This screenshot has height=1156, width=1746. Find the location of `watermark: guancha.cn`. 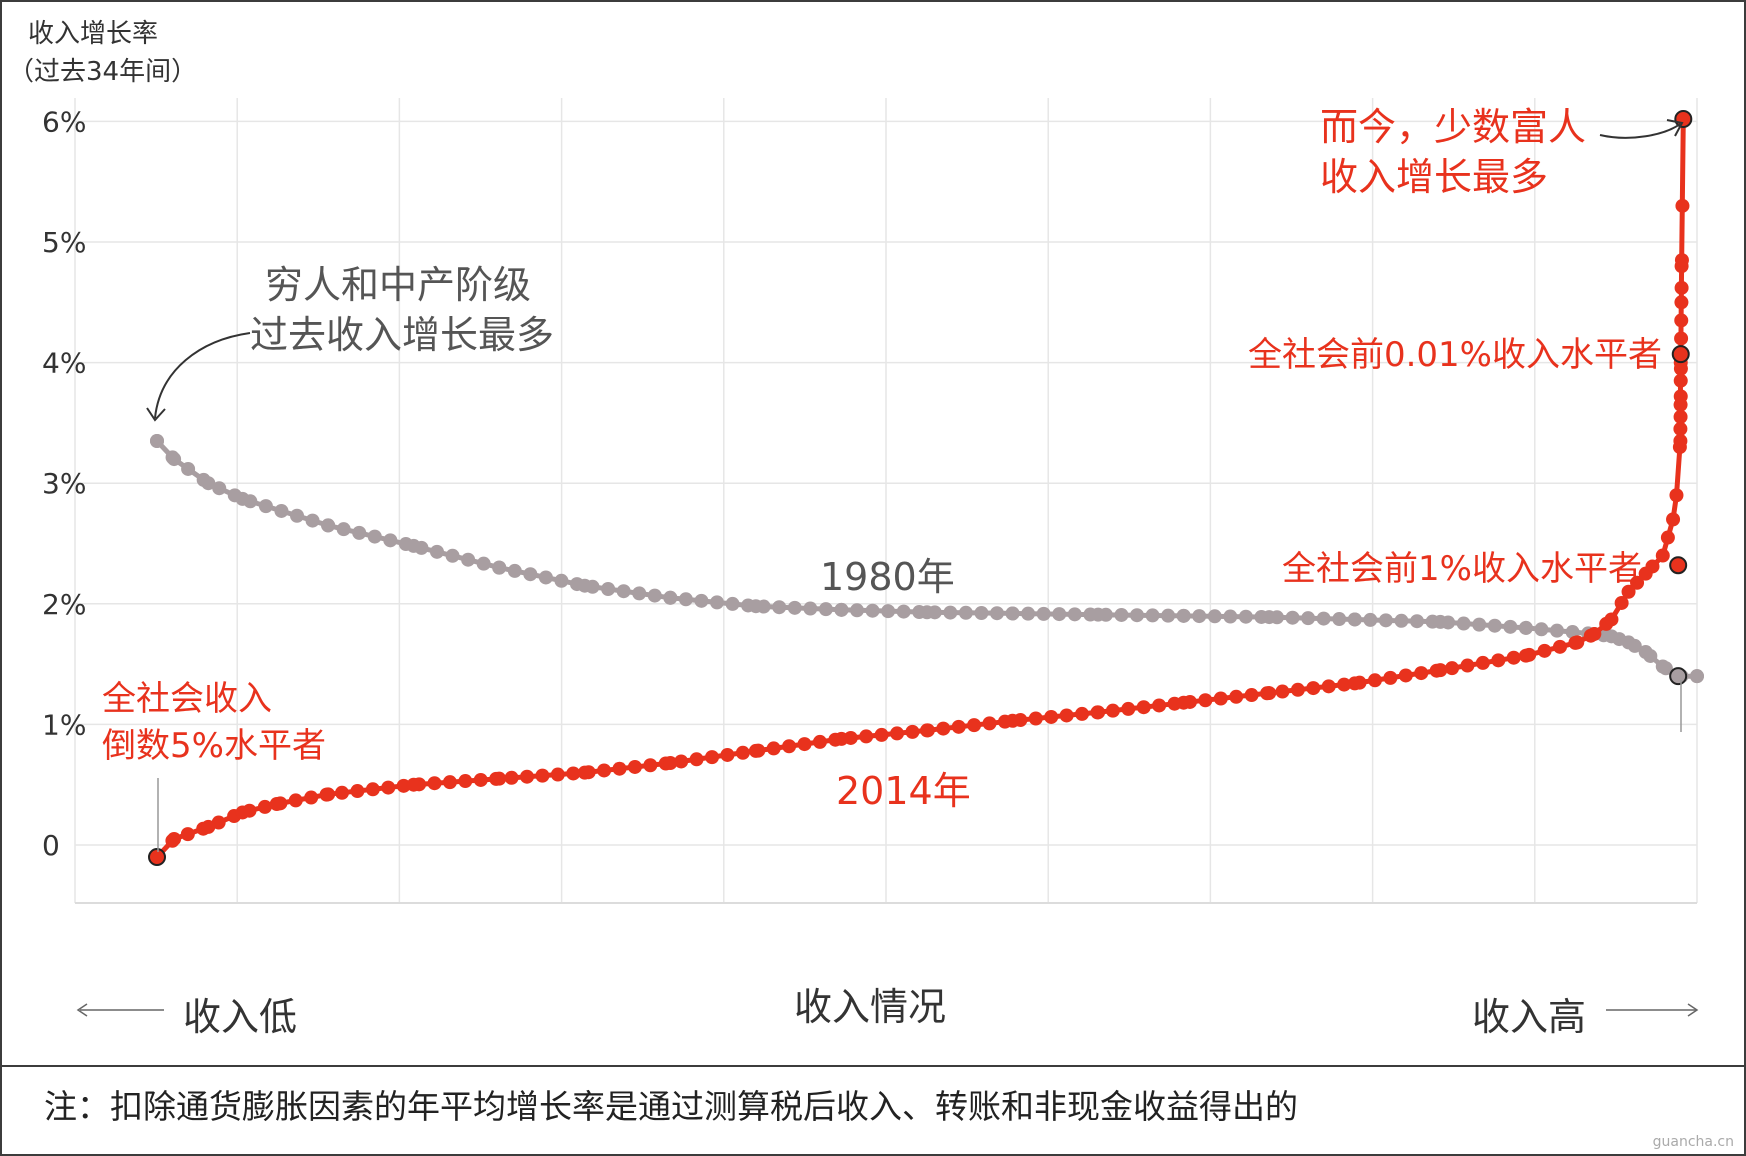

watermark: guancha.cn is located at coordinates (1693, 1142).